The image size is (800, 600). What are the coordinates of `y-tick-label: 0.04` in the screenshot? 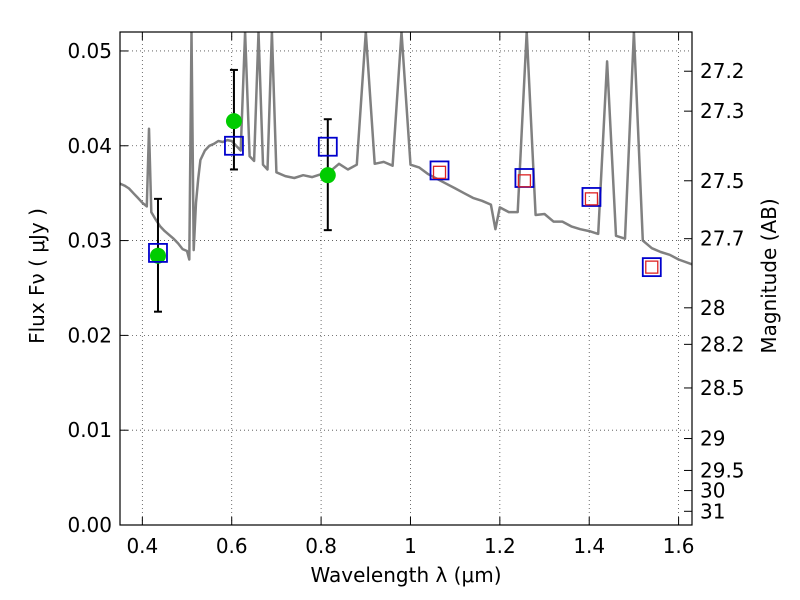 It's located at (89, 146).